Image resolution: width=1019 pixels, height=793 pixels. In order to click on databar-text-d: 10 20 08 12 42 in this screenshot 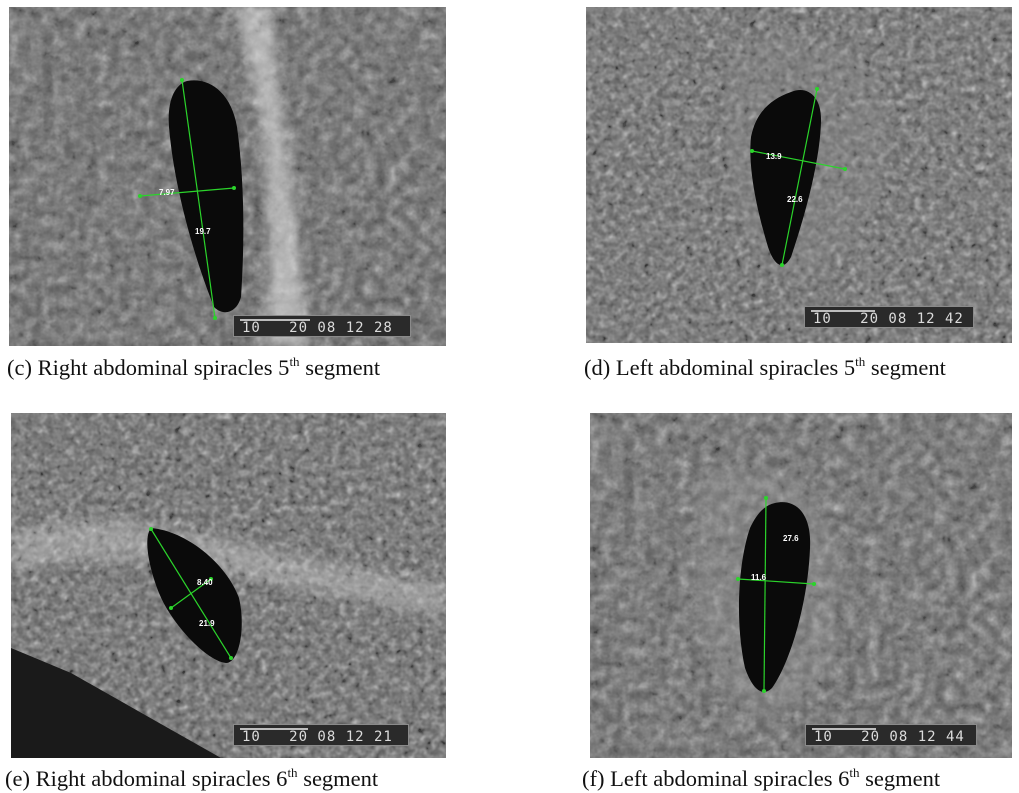, I will do `click(888, 319)`.